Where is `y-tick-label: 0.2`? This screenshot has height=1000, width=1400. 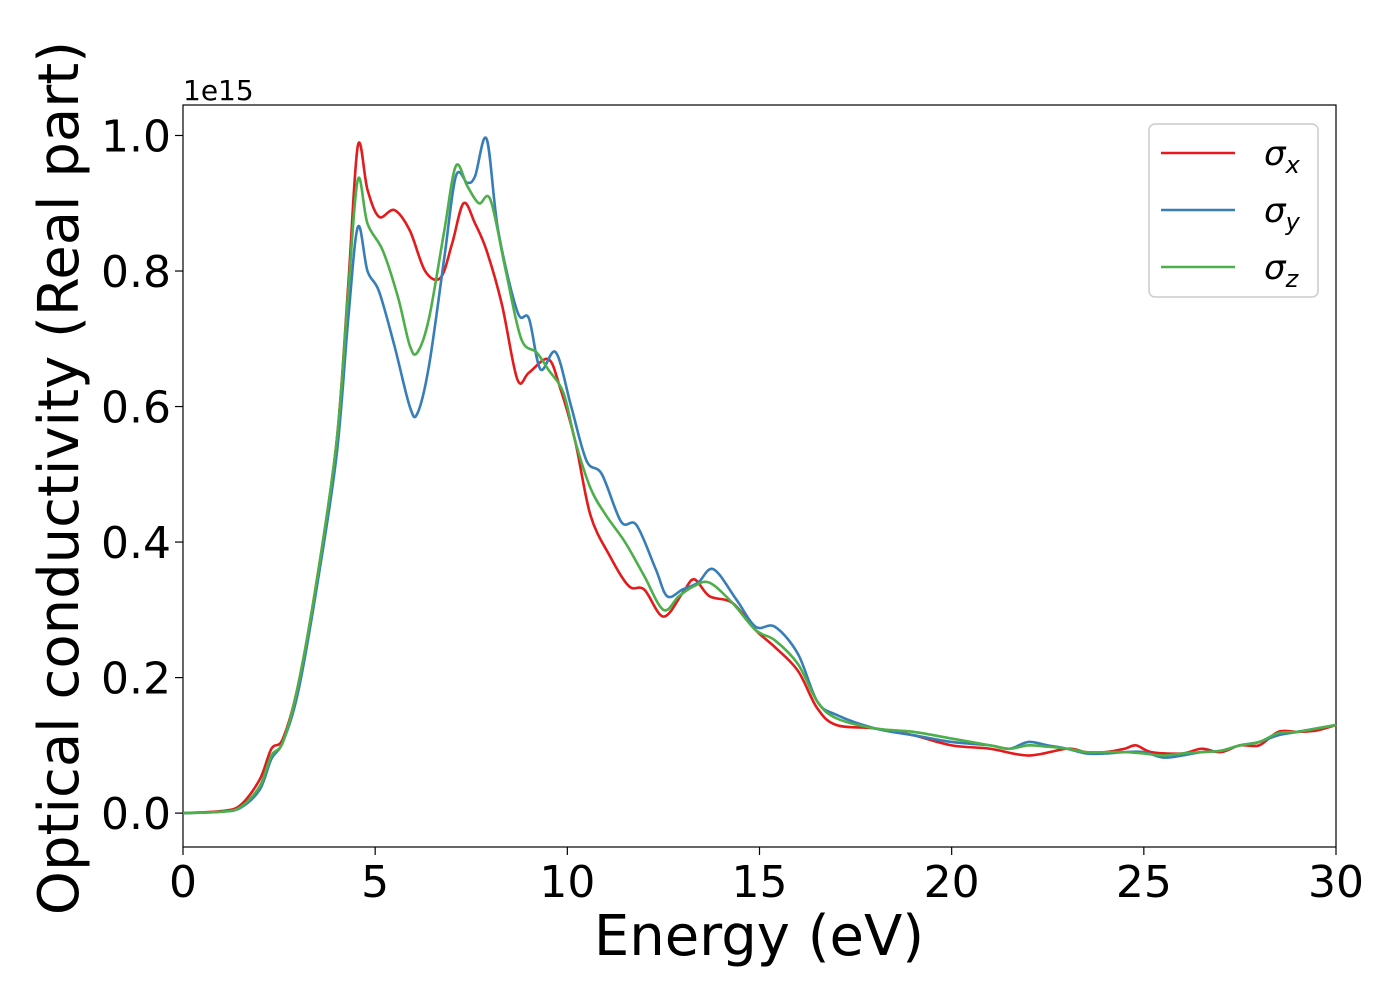 y-tick-label: 0.2 is located at coordinates (136, 679).